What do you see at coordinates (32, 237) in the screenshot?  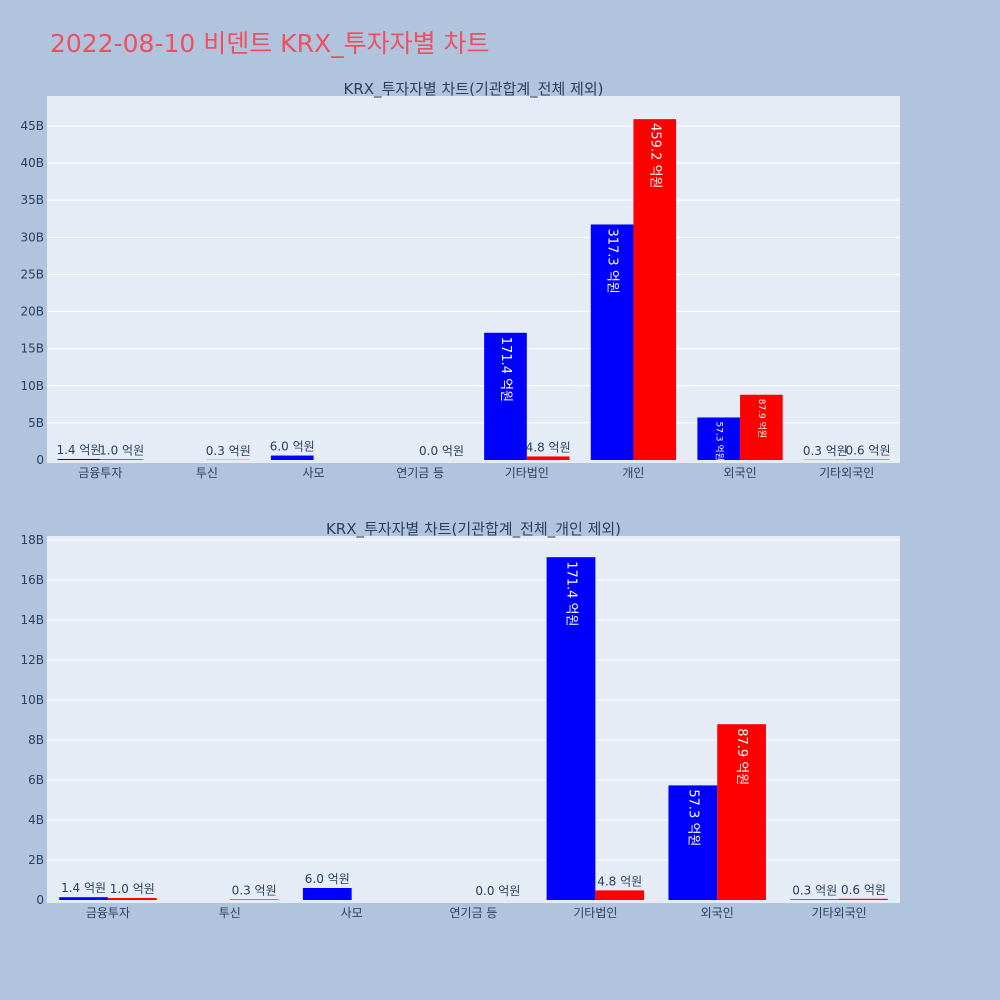 I see `y-tick-label: 30B` at bounding box center [32, 237].